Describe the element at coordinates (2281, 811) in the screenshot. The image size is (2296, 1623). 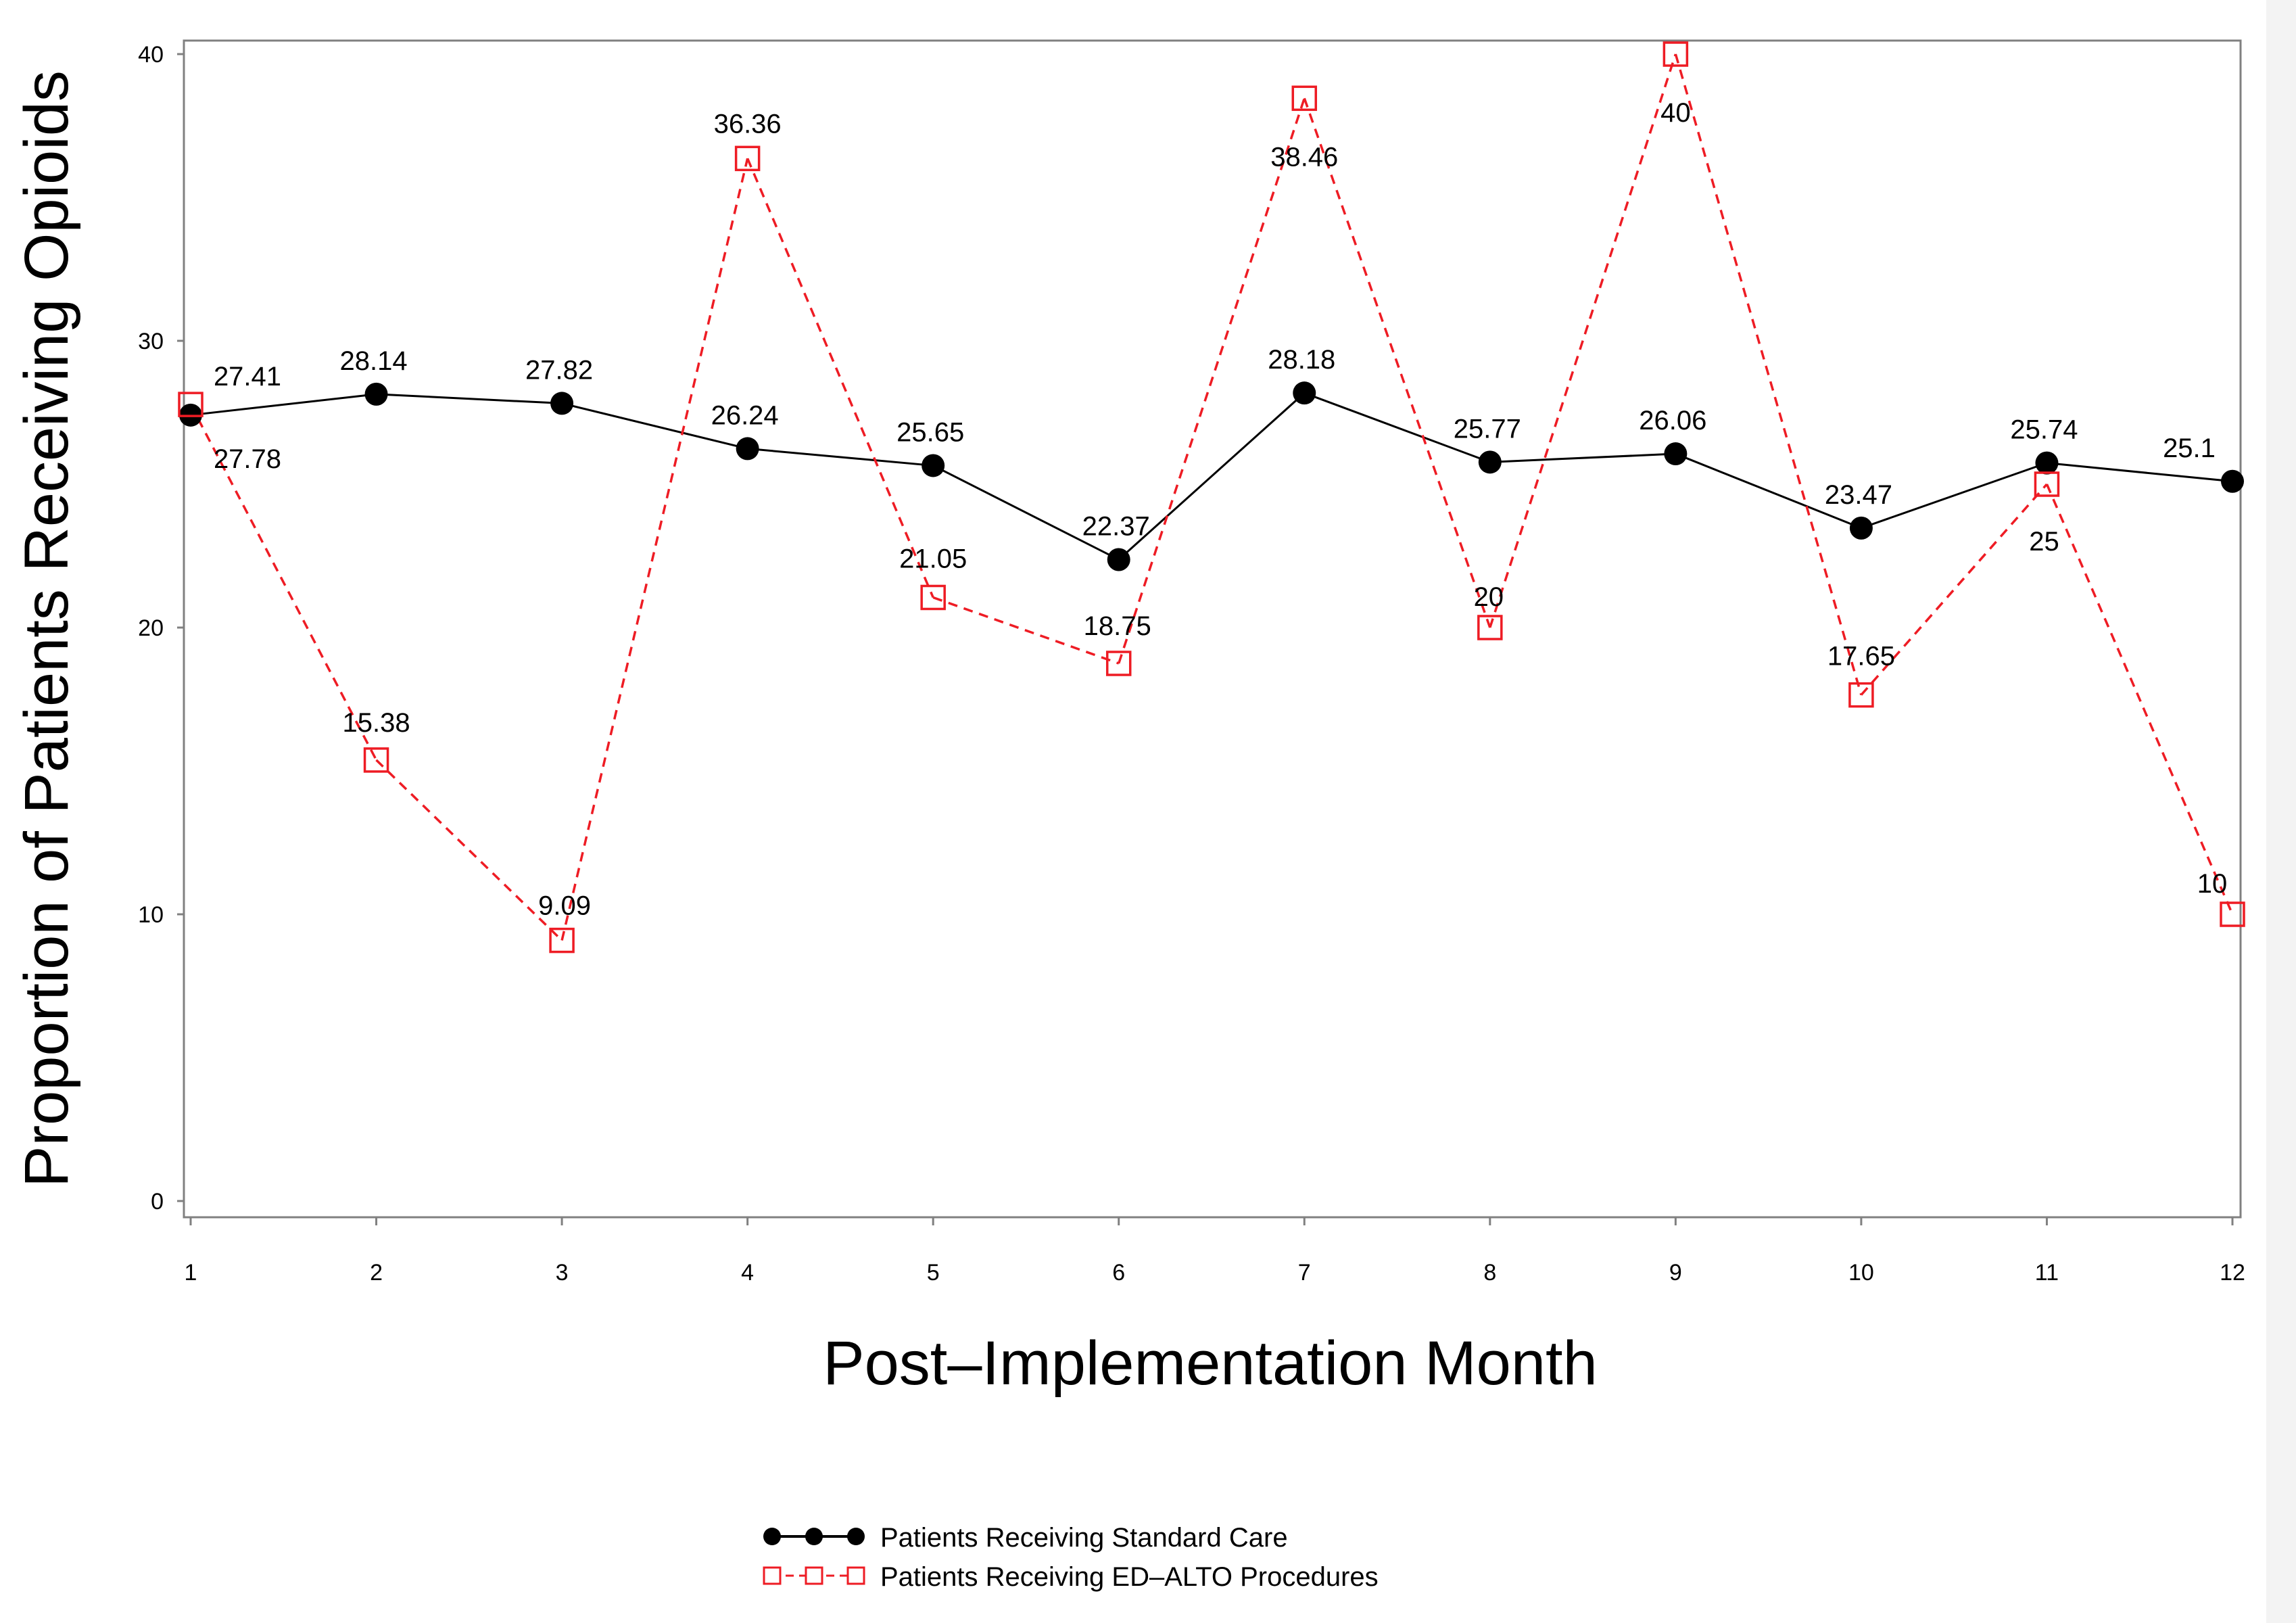
I see `right-margin-strip` at that location.